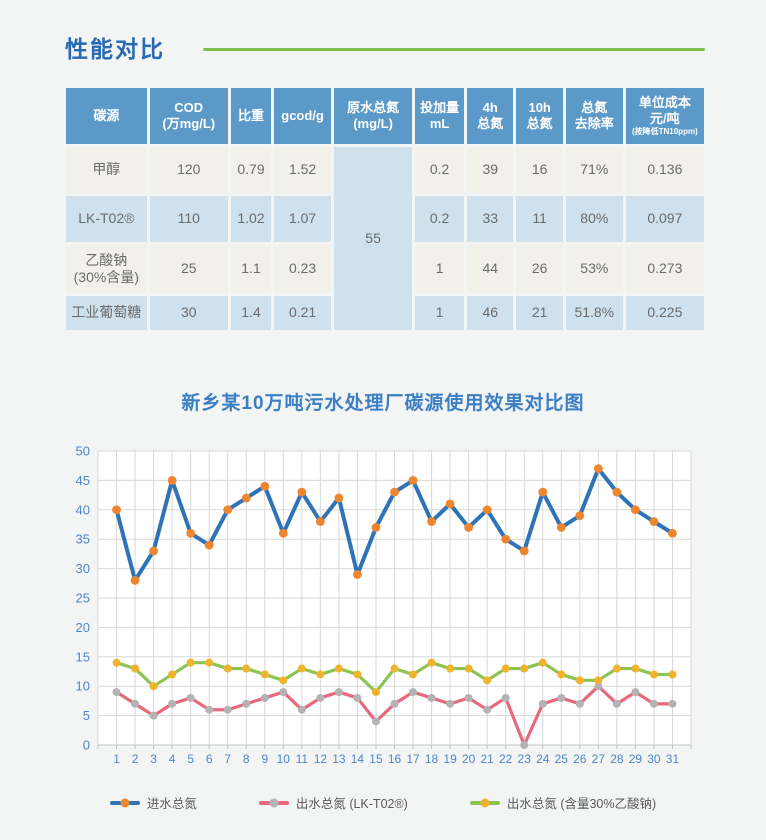 Image resolution: width=766 pixels, height=840 pixels. What do you see at coordinates (385, 313) in the screenshot?
I see `table-row: 工业葡萄糖 30 1.4 0.21 1 46 21 51.8% 0.225` at bounding box center [385, 313].